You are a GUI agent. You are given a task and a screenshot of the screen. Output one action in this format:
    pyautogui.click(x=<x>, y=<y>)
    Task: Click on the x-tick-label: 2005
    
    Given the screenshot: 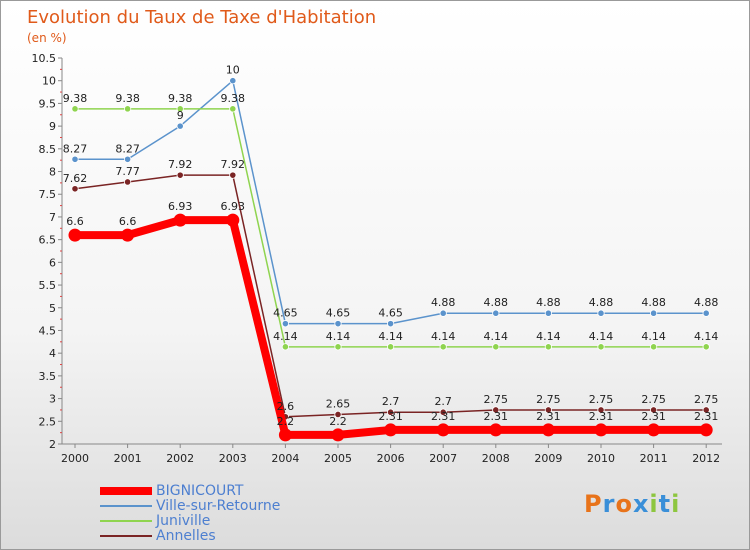 What is the action you would take?
    pyautogui.click(x=338, y=458)
    